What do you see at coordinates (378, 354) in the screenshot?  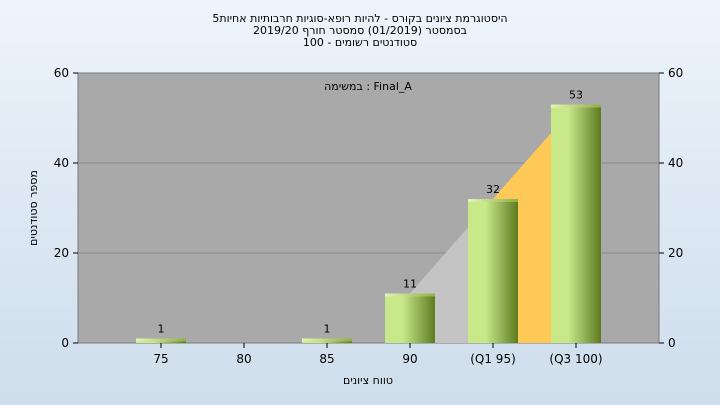 I see `x-axis: 75 80 85 90 (Q1 95) (Q3 100)` at bounding box center [378, 354].